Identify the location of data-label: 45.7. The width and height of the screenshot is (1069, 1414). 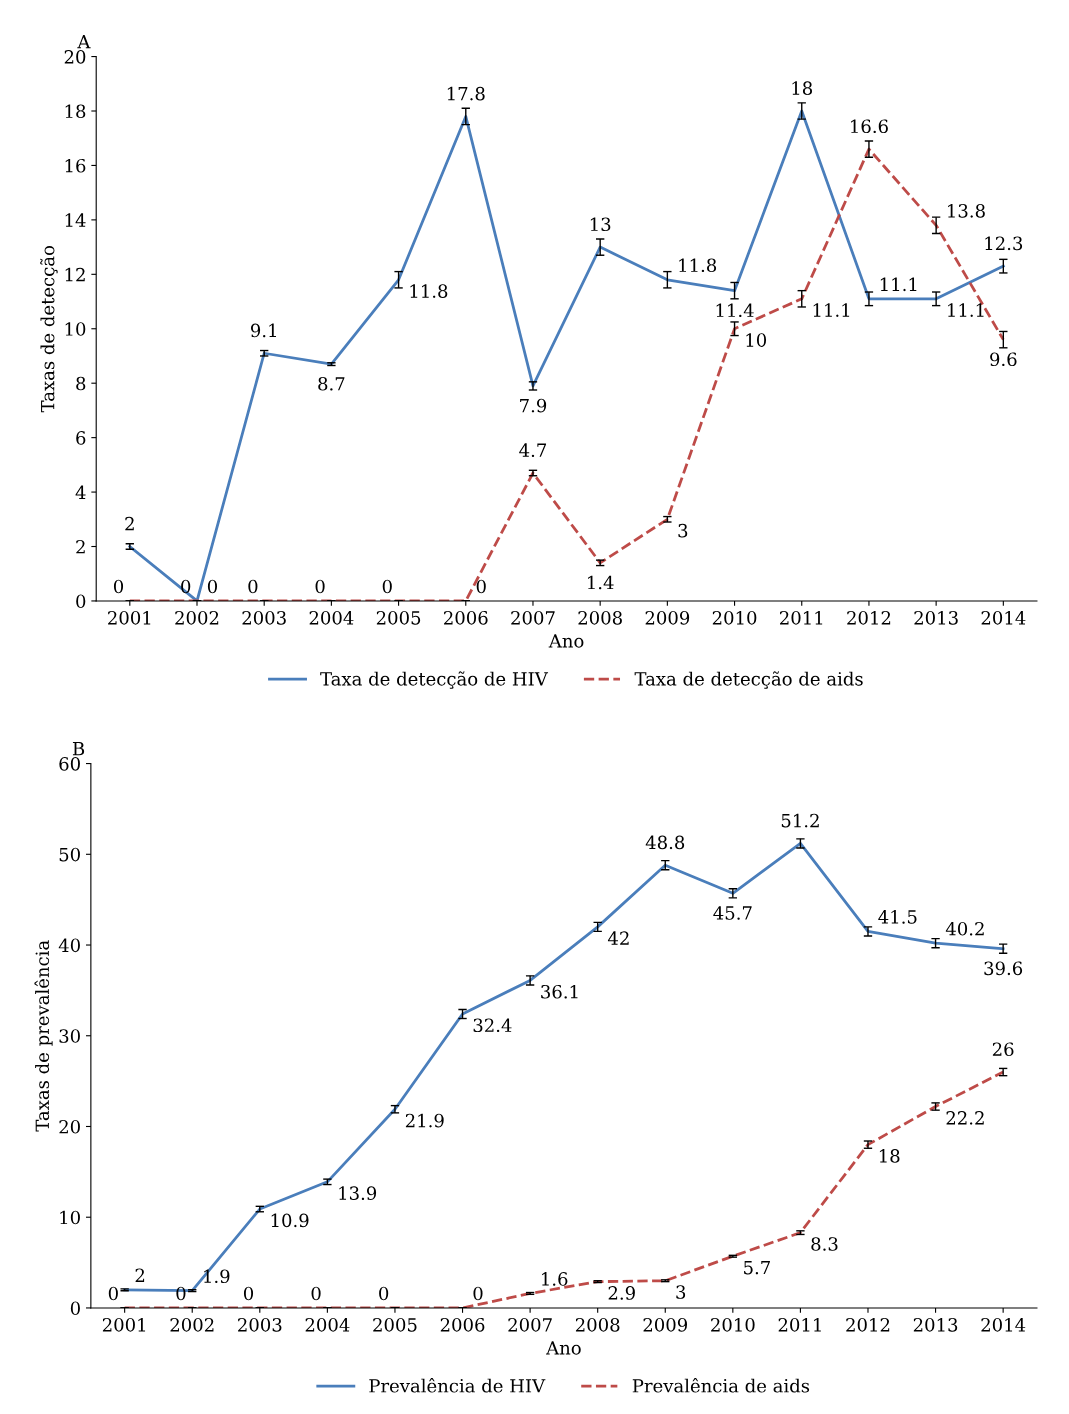
(732, 913).